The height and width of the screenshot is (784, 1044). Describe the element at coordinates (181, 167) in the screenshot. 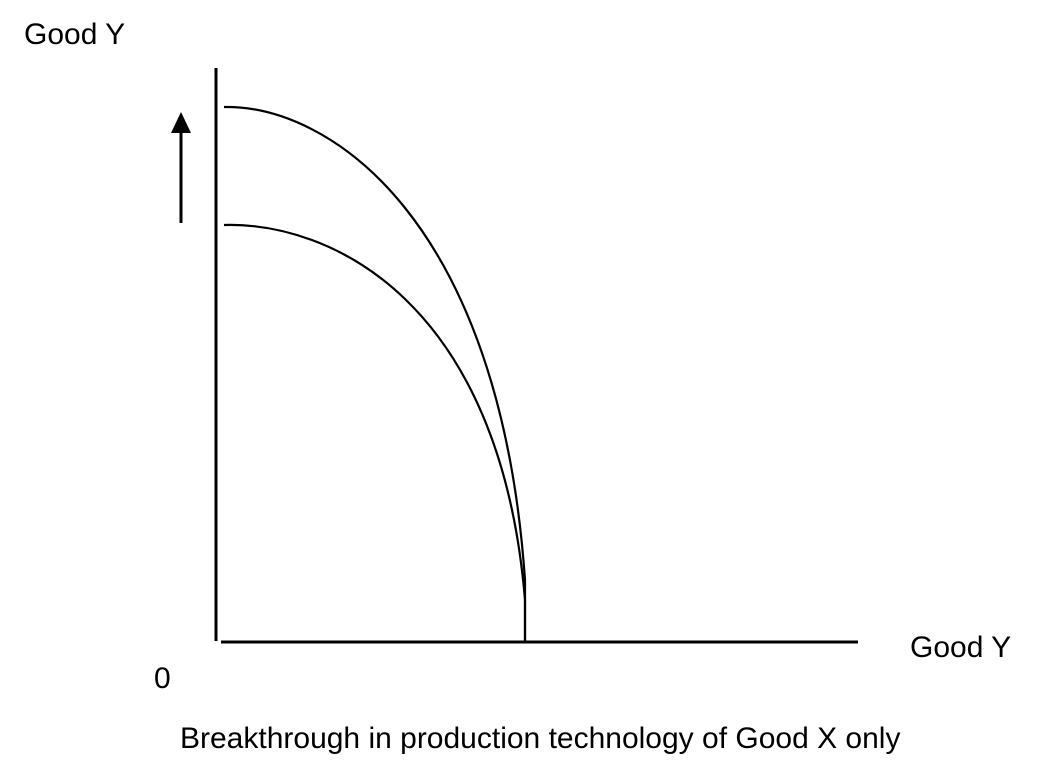

I see `shift-up-arrow-icon` at that location.